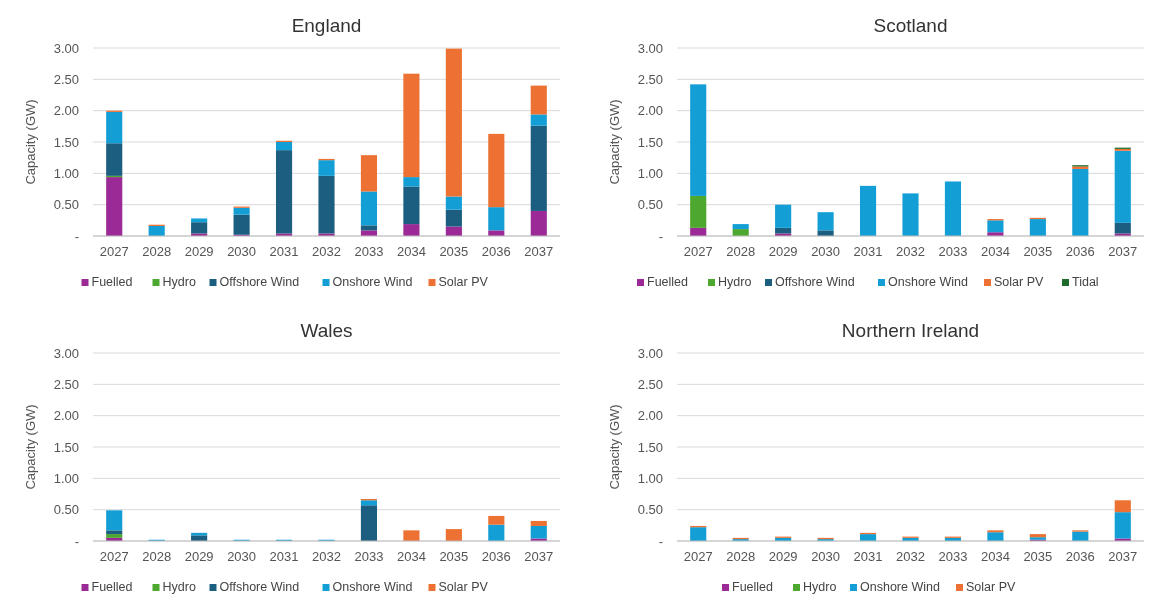  Describe the element at coordinates (910, 25) in the screenshot. I see `chart-title: Scotland` at that location.